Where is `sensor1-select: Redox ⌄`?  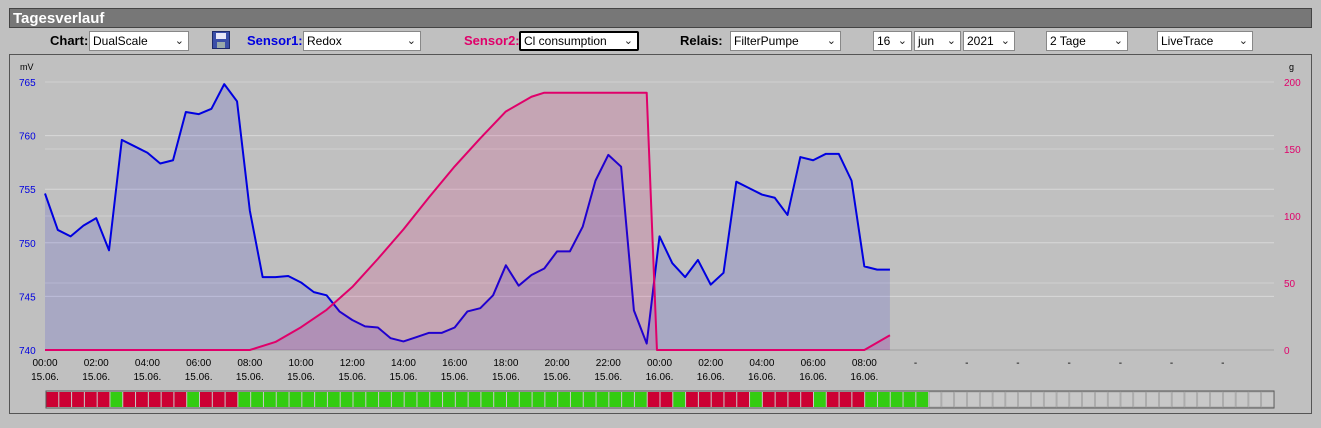 sensor1-select: Redox ⌄ is located at coordinates (362, 41).